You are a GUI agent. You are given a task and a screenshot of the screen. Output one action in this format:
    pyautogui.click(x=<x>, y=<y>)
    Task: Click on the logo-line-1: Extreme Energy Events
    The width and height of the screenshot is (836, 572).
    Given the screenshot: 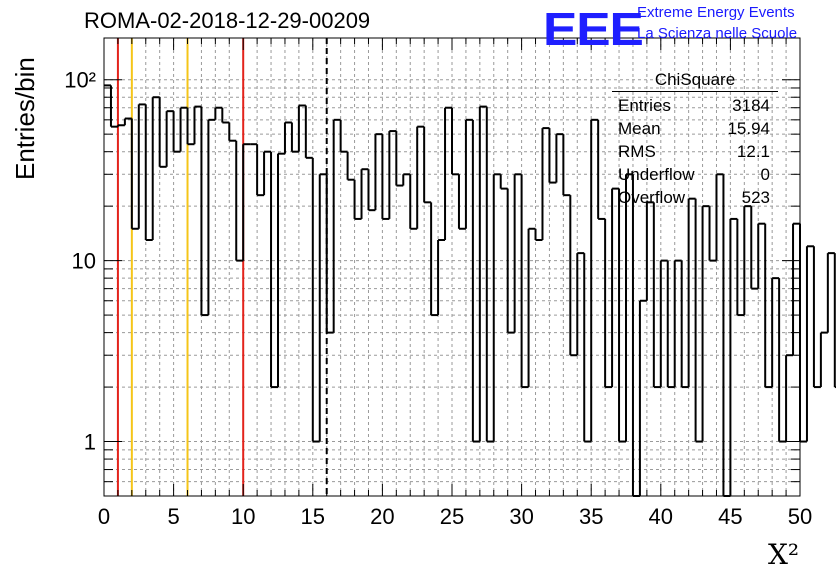 What is the action you would take?
    pyautogui.click(x=716, y=12)
    